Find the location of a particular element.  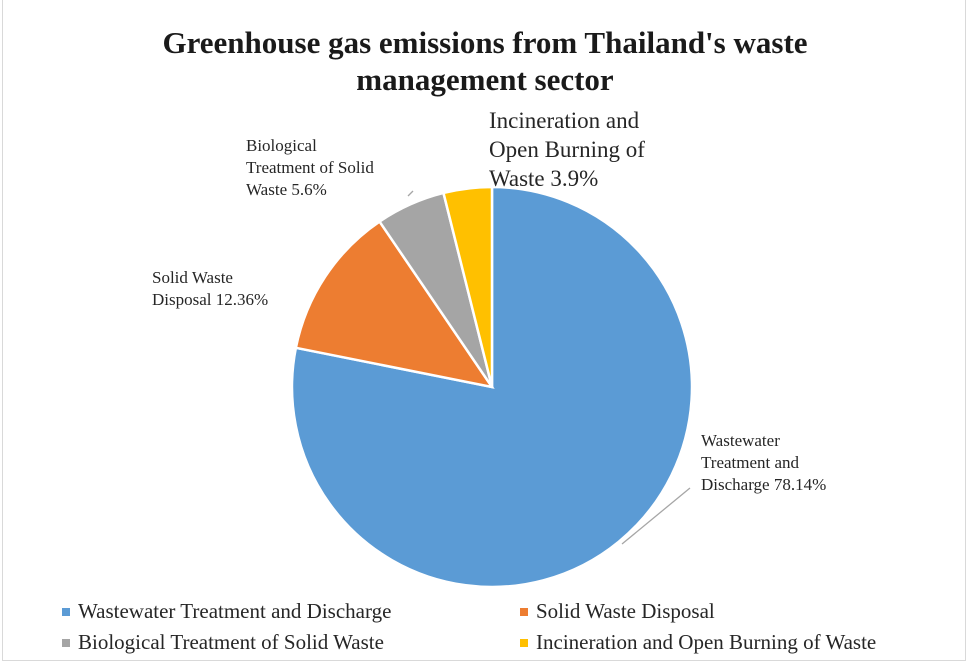

legend-item-wastewater: Wastewater Treatment and Discharge is located at coordinates (226, 611).